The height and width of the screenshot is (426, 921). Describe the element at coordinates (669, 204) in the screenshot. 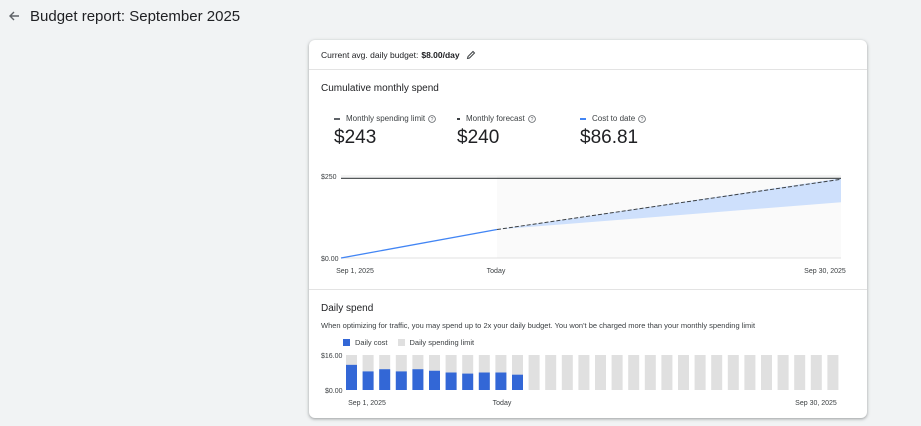

I see `series-forecast-line` at that location.